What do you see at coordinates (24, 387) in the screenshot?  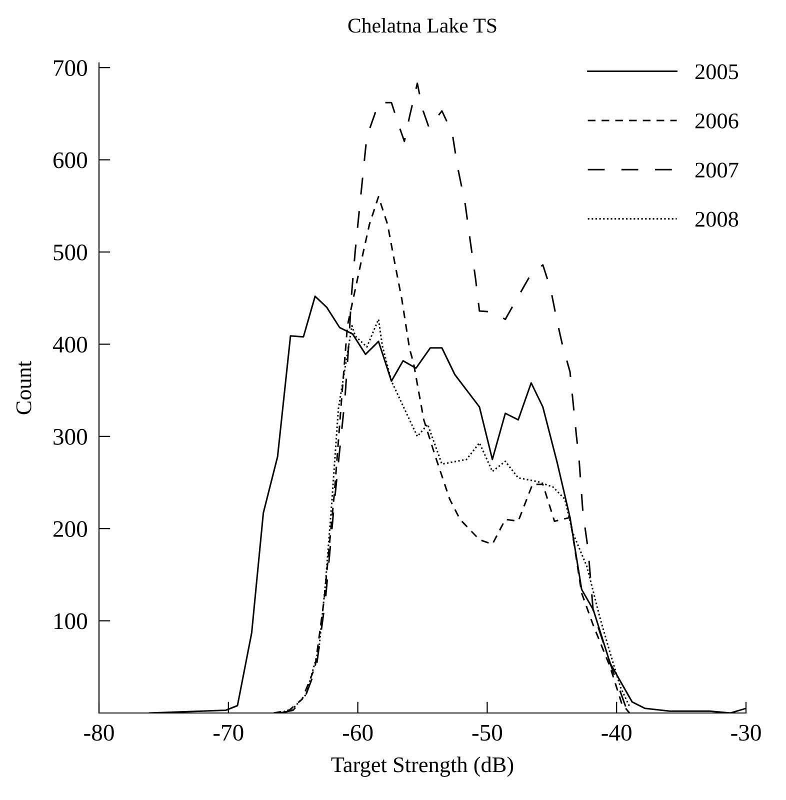 I see `y-axis-title: Count` at bounding box center [24, 387].